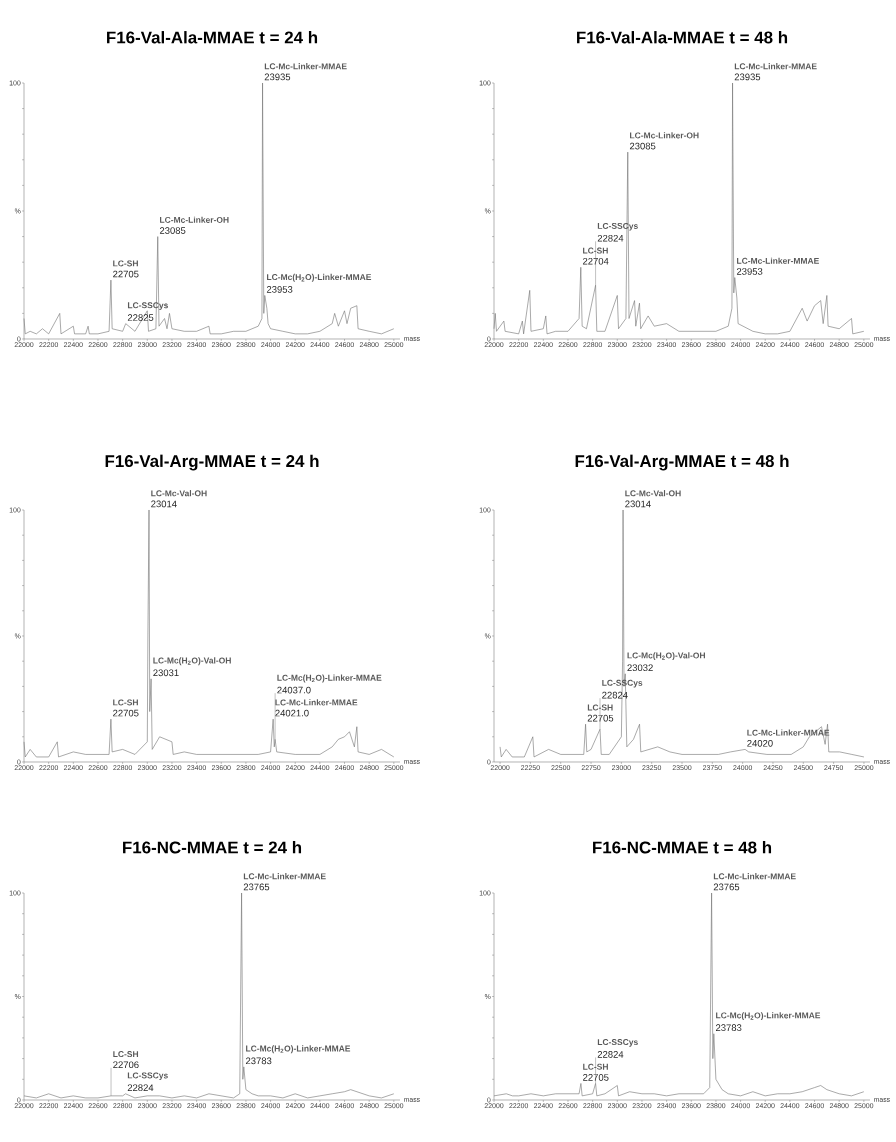 This screenshot has width=896, height=1142. I want to click on annotation: 22704, so click(595, 261).